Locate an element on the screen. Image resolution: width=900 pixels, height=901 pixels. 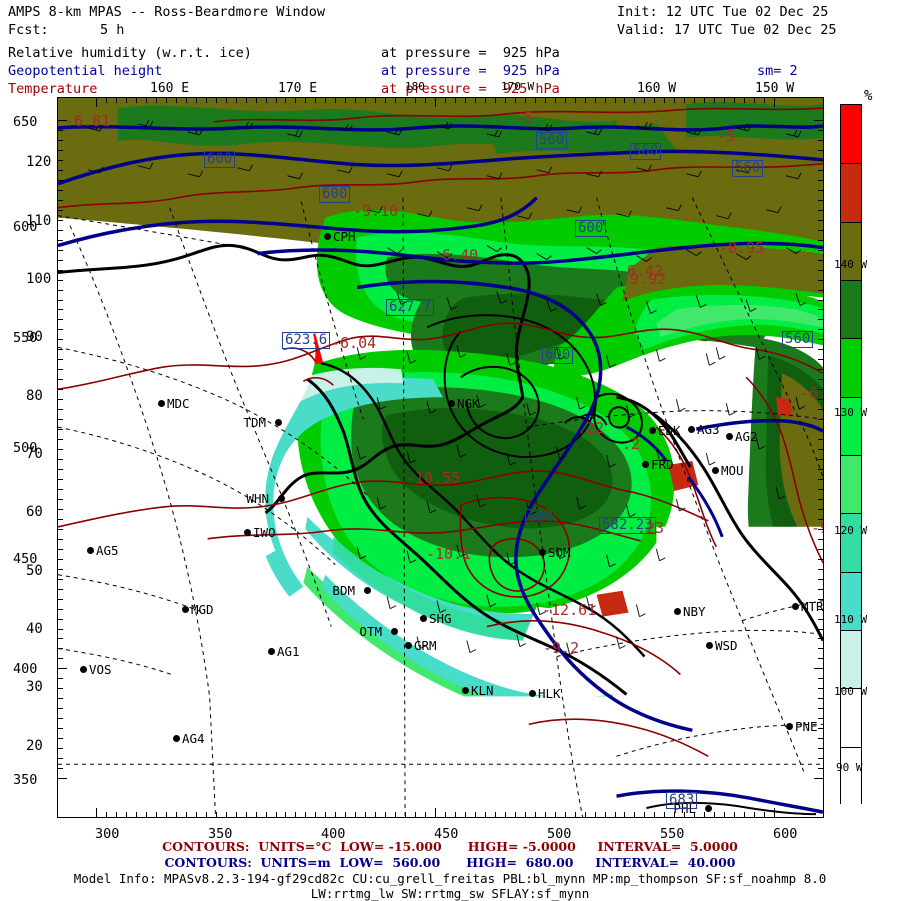
colorbar-tick-120: 120 is located at coordinates (39, 162).